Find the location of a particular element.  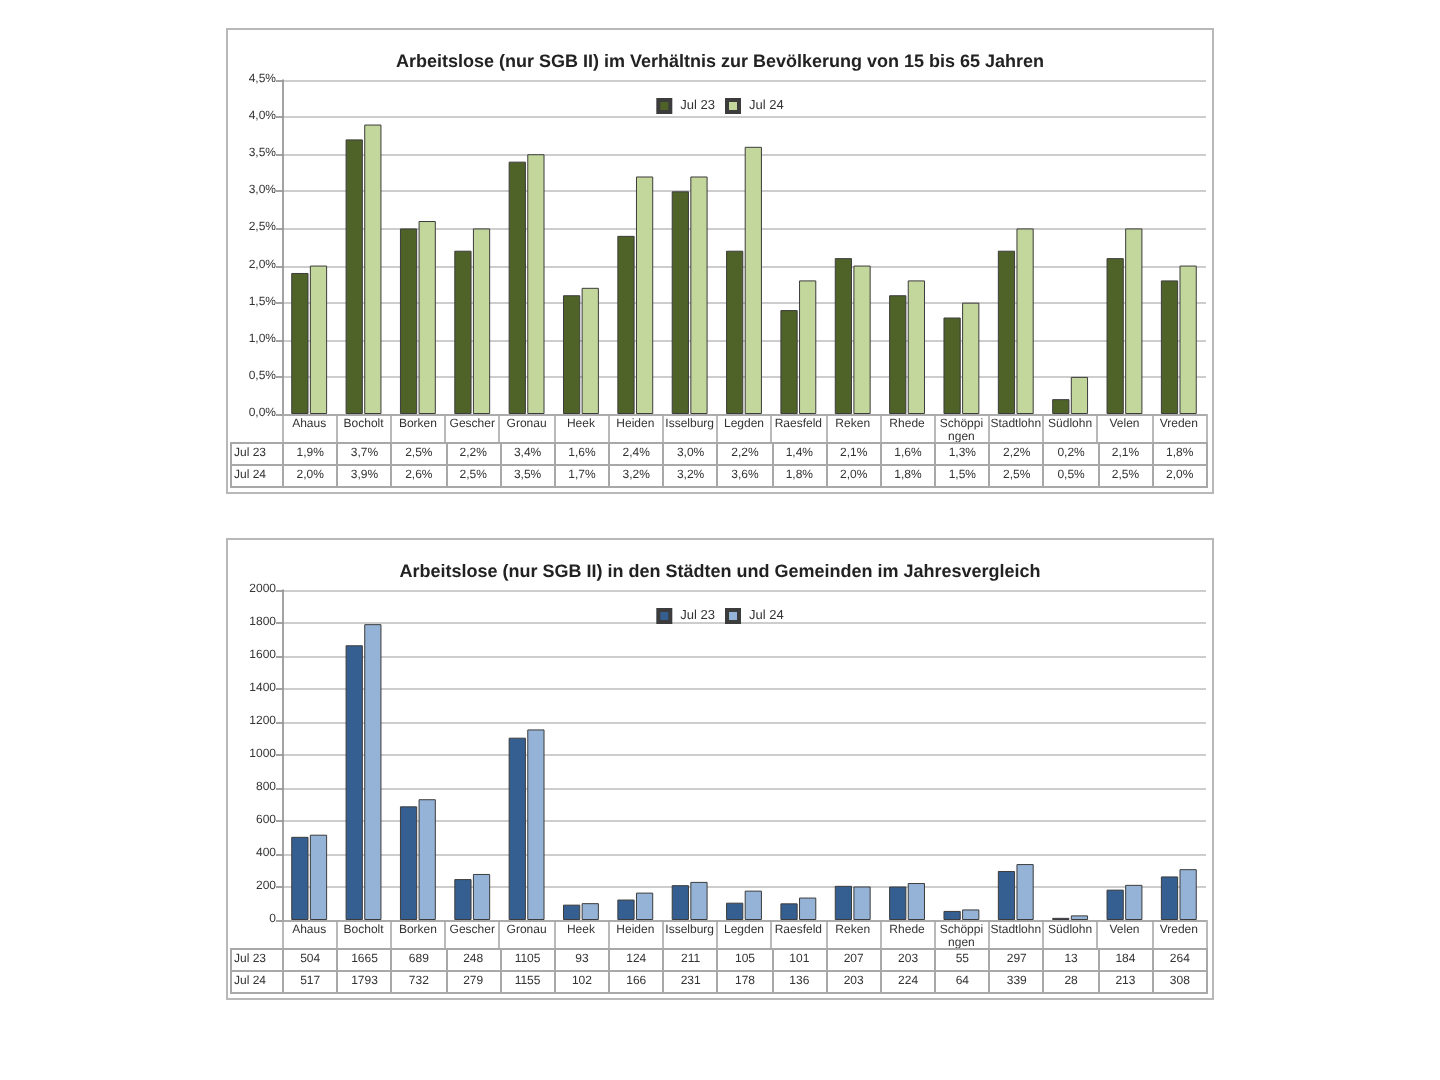

chart-title: Arbeitslose (nur SGB II) im Verhältnis zur Bevölkerung von 15 bis 65 Jahren is located at coordinates (720, 61).